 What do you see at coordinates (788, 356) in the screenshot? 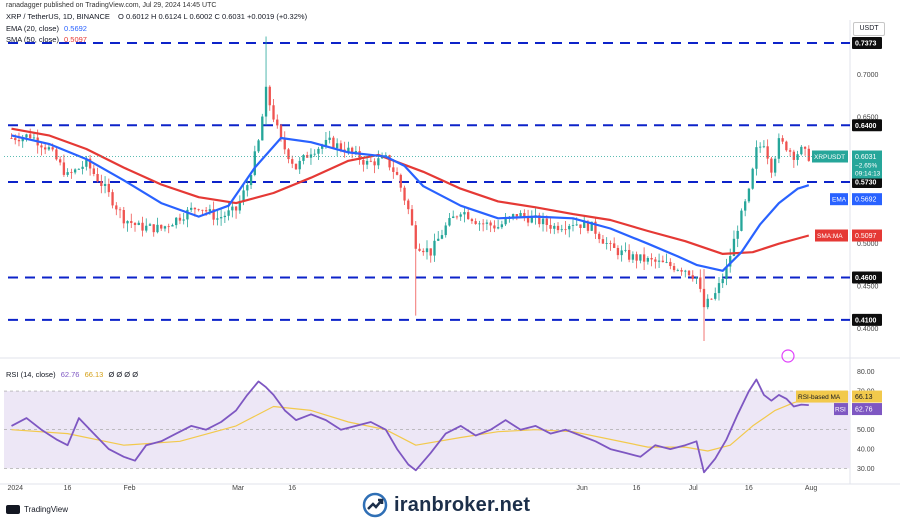
I see `replay-icon` at bounding box center [788, 356].